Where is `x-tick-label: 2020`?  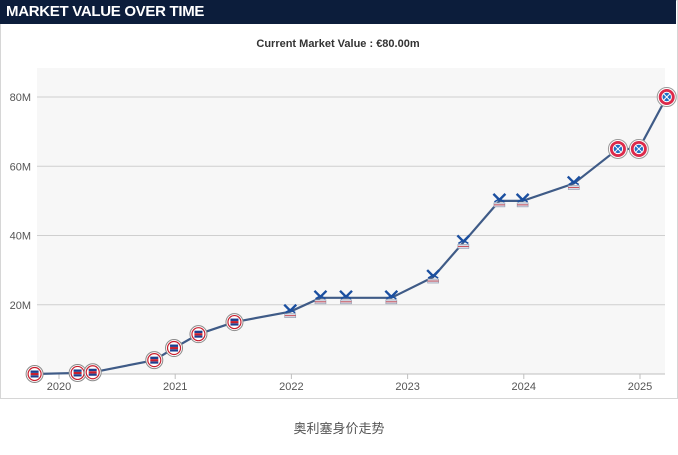 x-tick-label: 2020 is located at coordinates (59, 387).